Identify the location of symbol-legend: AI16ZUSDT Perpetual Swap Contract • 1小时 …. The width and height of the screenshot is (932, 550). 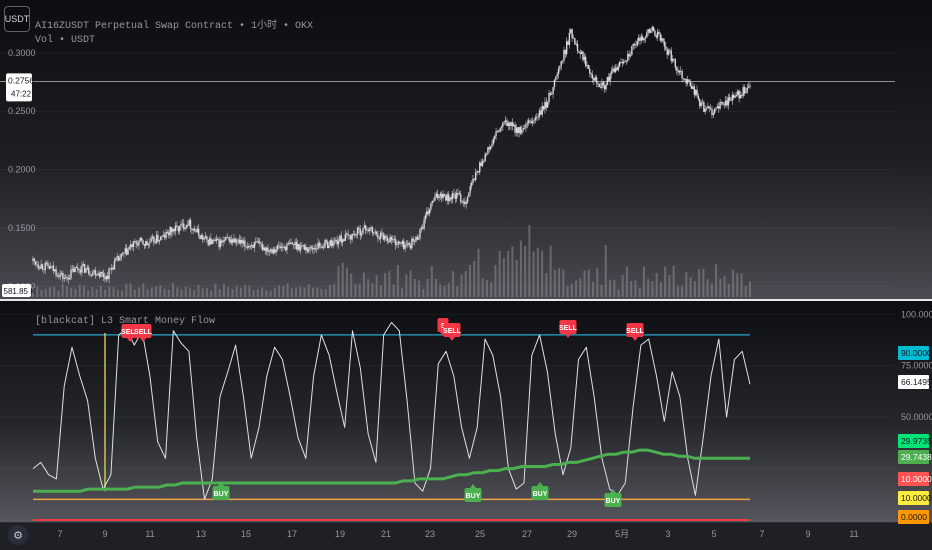
(174, 26).